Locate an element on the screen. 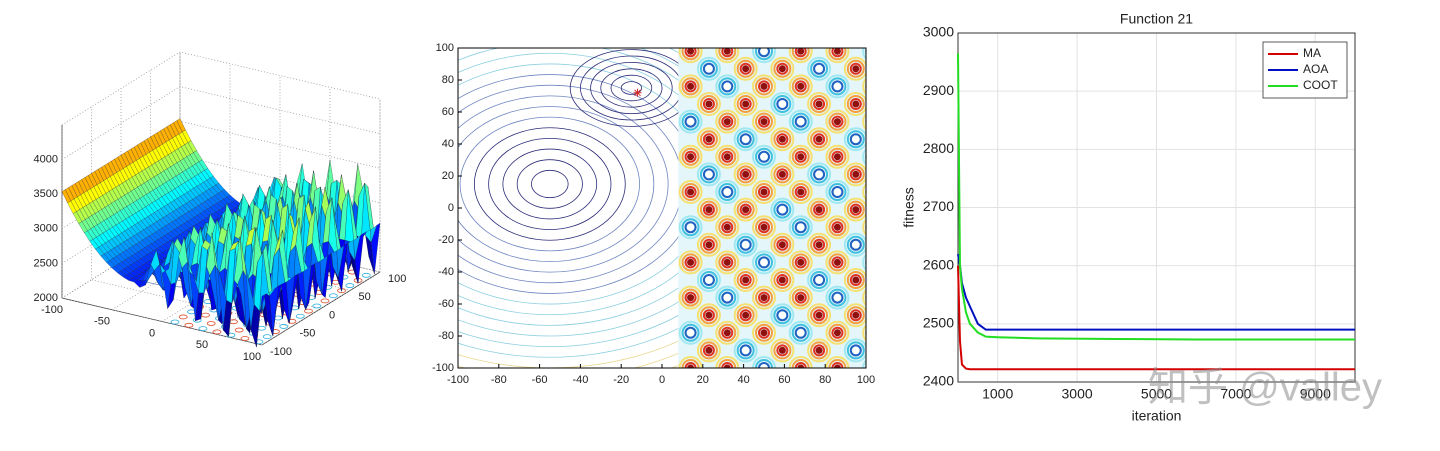 The width and height of the screenshot is (1440, 451). x-tick-label: 0 is located at coordinates (152, 333).